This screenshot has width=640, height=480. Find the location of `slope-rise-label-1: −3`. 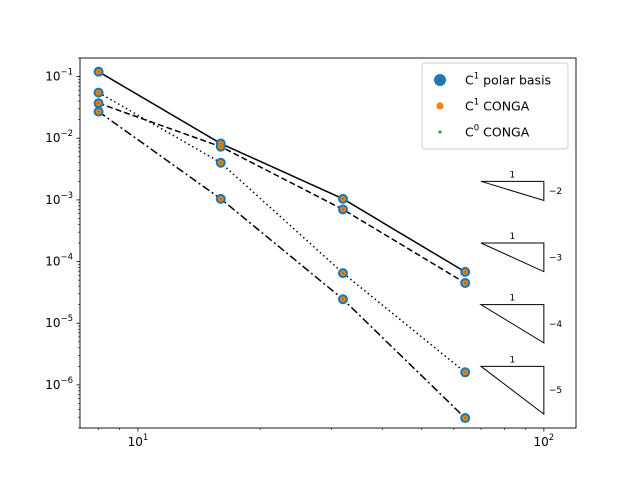

slope-rise-label-1: −3 is located at coordinates (555, 258).